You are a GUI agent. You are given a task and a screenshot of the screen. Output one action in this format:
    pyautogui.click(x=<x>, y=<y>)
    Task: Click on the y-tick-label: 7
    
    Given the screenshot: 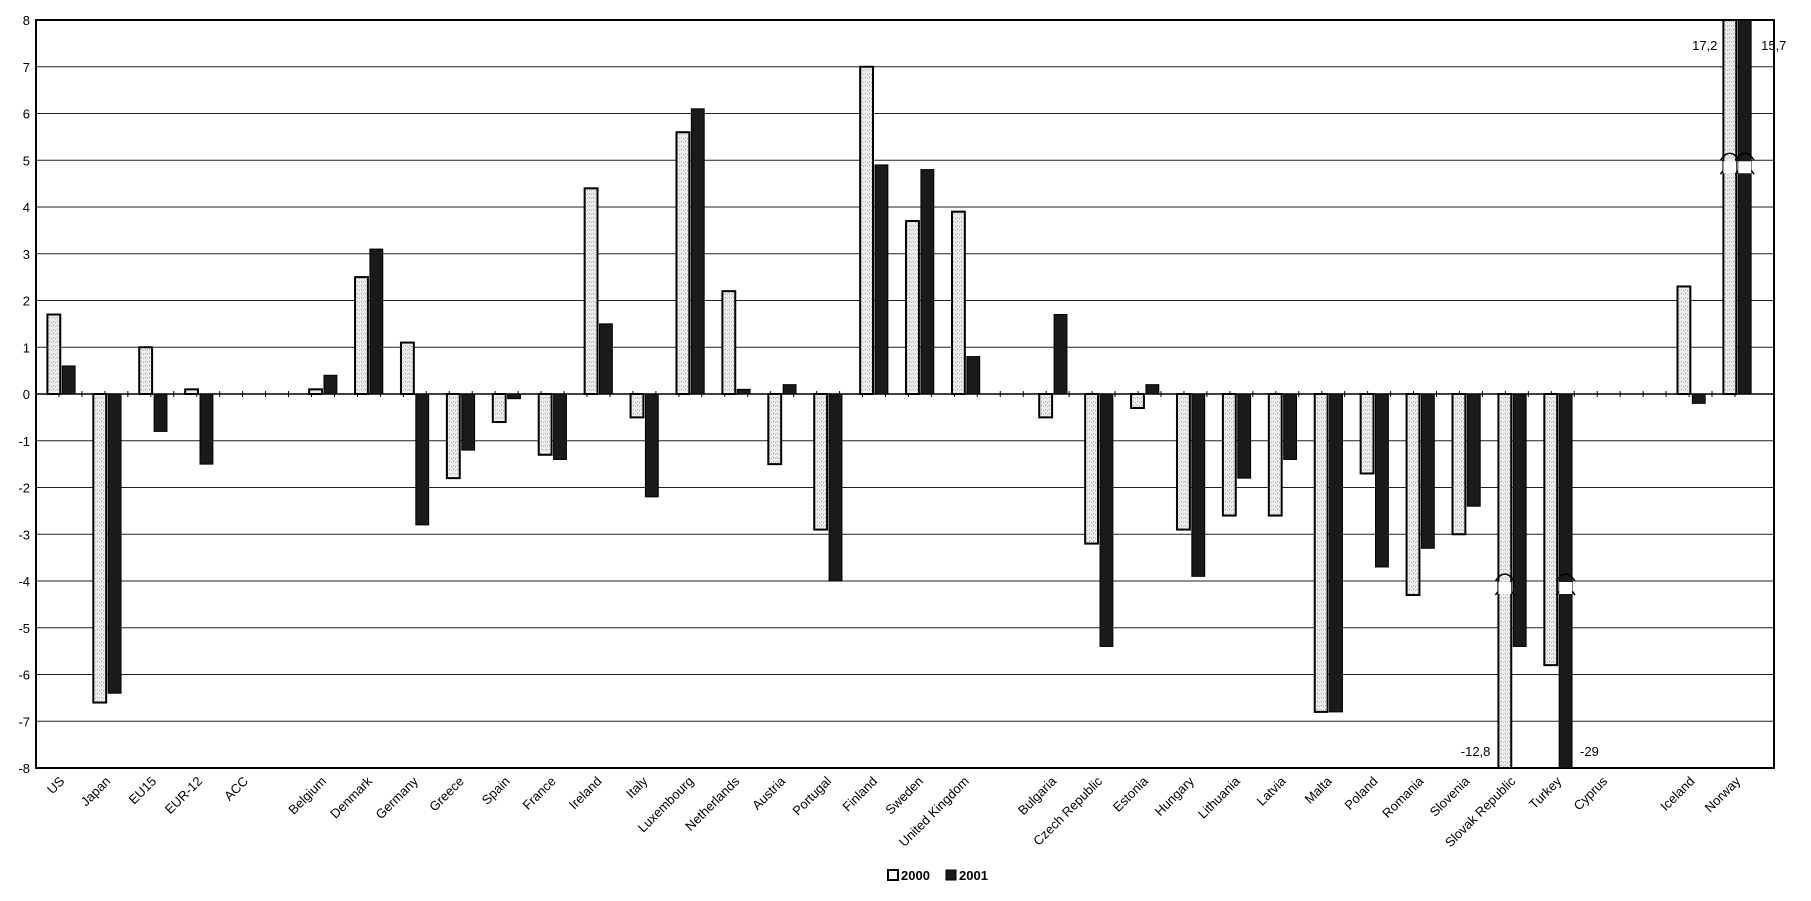 What is the action you would take?
    pyautogui.click(x=26, y=67)
    